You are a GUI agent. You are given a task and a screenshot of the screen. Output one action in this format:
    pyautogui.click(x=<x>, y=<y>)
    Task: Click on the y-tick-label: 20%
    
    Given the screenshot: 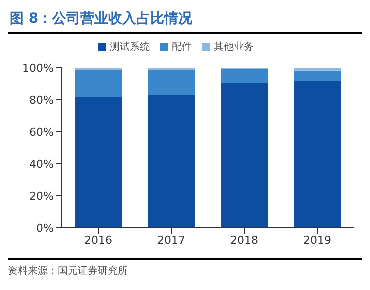 What is the action you would take?
    pyautogui.click(x=42, y=196)
    